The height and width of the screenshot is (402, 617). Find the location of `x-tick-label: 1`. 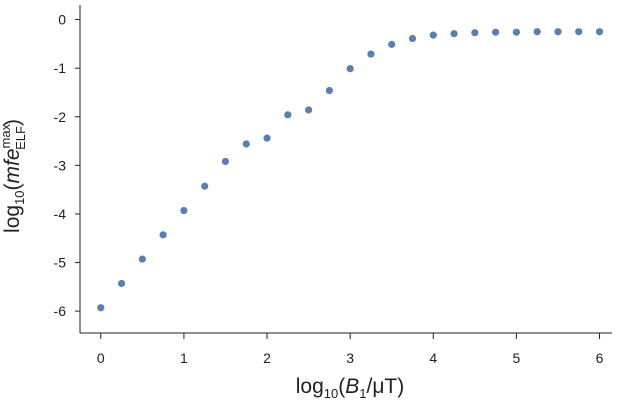

x-tick-label: 1 is located at coordinates (184, 358).